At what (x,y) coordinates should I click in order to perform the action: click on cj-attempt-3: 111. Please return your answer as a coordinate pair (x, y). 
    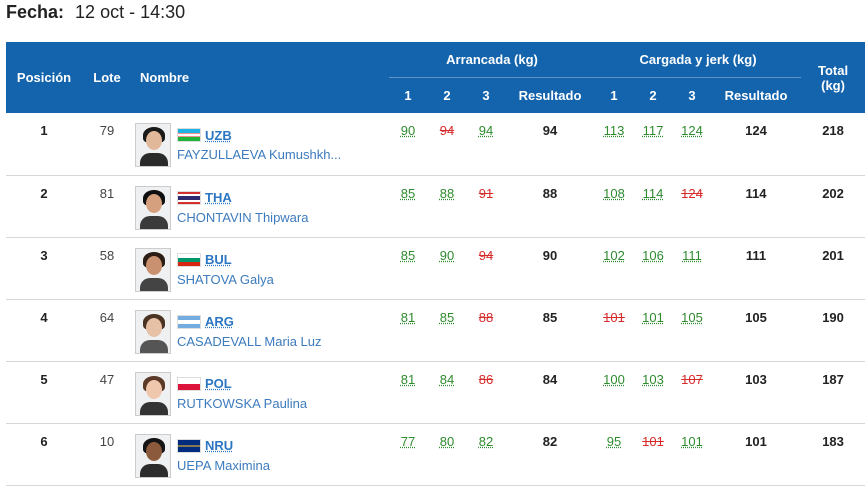
    Looking at the image, I should click on (692, 255).